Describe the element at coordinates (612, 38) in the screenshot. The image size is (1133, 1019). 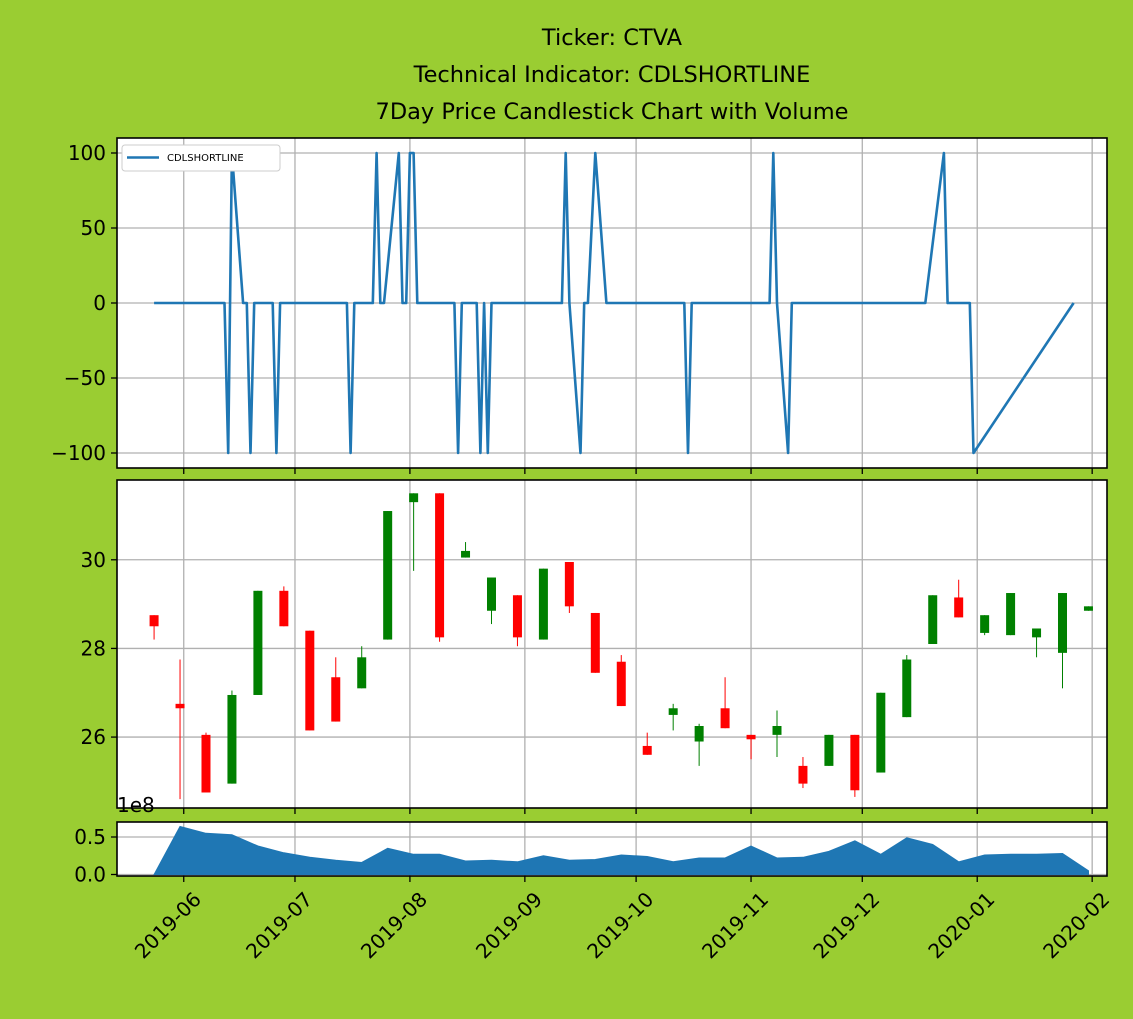
I see `chart-title-line-1: Ticker: CTVA` at that location.